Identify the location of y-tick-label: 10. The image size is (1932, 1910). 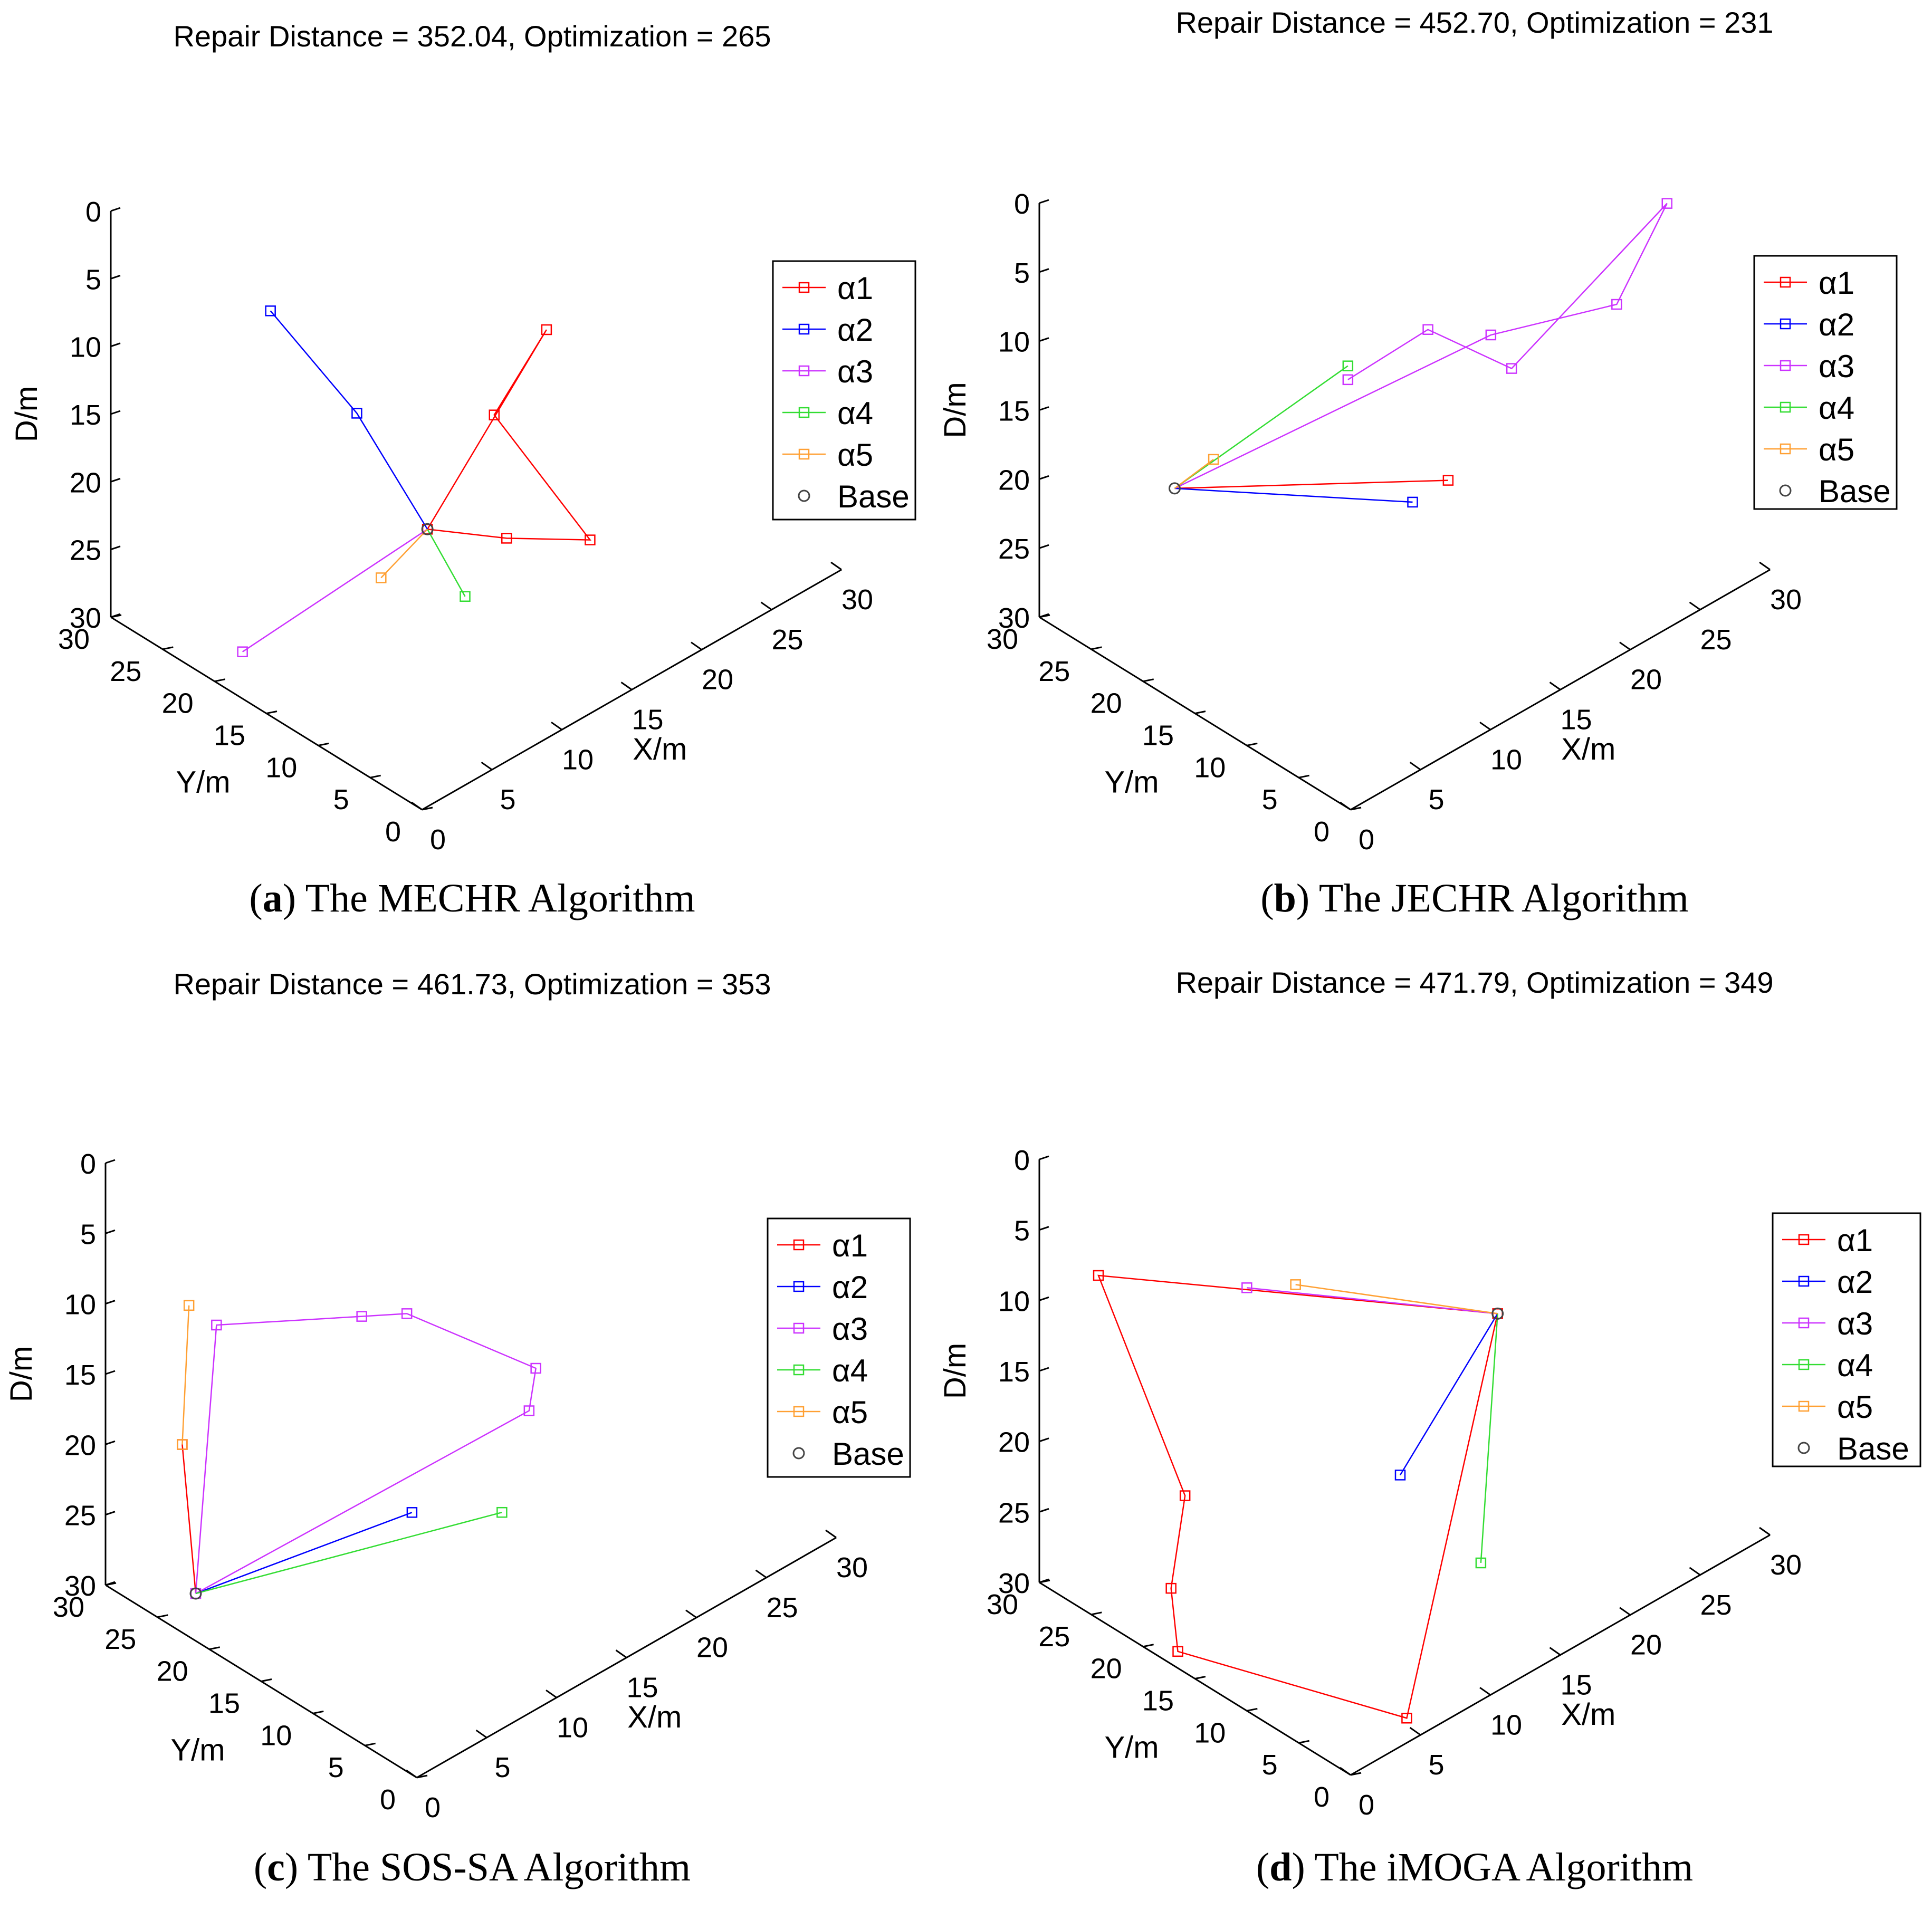
(281, 768).